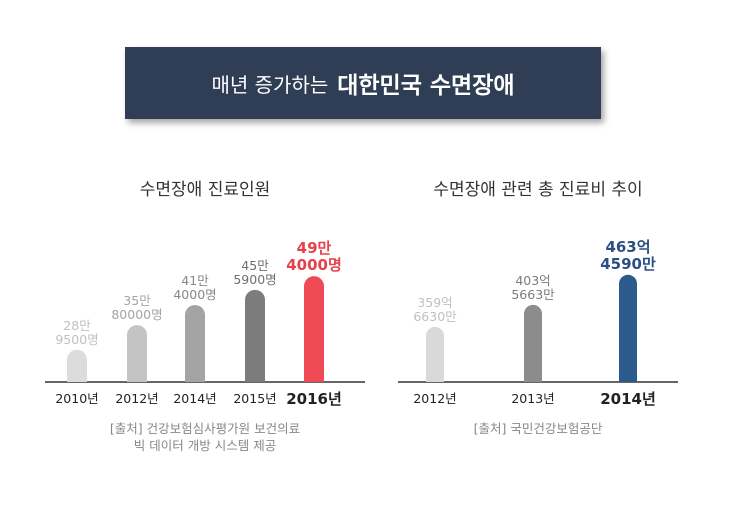 The image size is (729, 507). Describe the element at coordinates (205, 428) in the screenshot. I see `source-line: [출처] 건강보험심사평가원 보건의료` at that location.